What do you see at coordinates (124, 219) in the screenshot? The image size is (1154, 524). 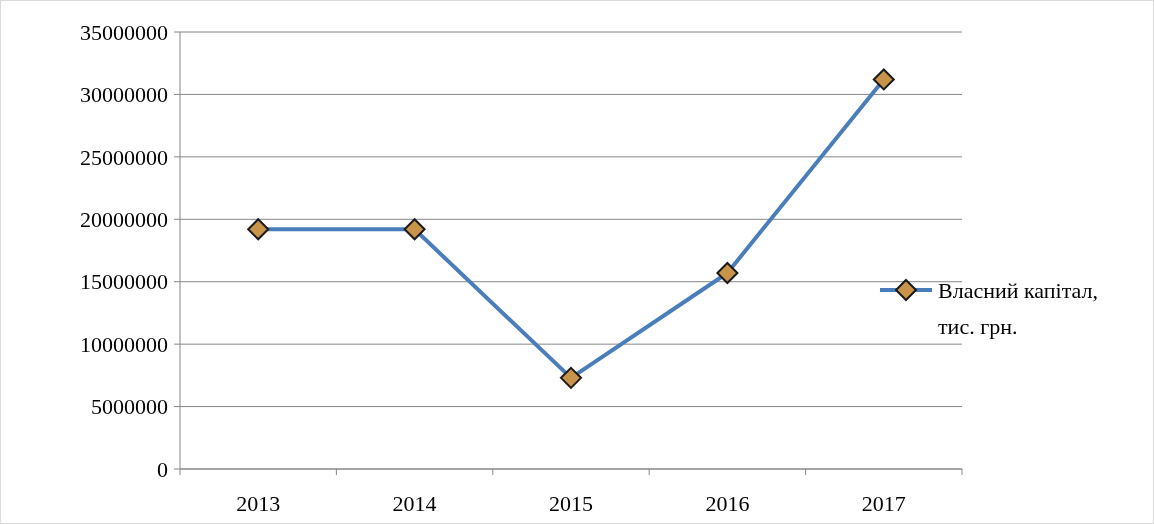 I see `y-tick-label: 20000000` at bounding box center [124, 219].